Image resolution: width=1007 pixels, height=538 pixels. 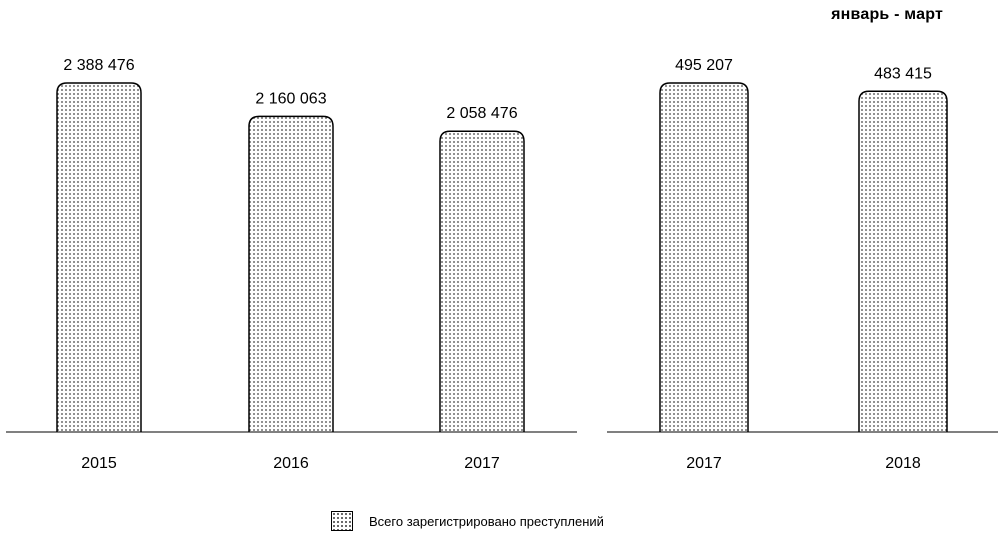 I want to click on legend: Всего зарегистрировано преступлений, so click(x=467, y=521).